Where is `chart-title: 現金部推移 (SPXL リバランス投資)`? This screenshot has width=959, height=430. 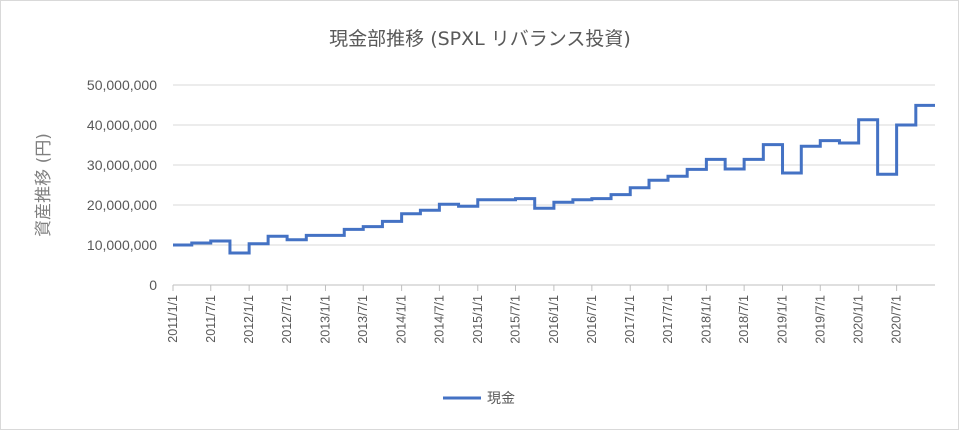
chart-title: 現金部推移 (SPXL リバランス投資) is located at coordinates (480, 39).